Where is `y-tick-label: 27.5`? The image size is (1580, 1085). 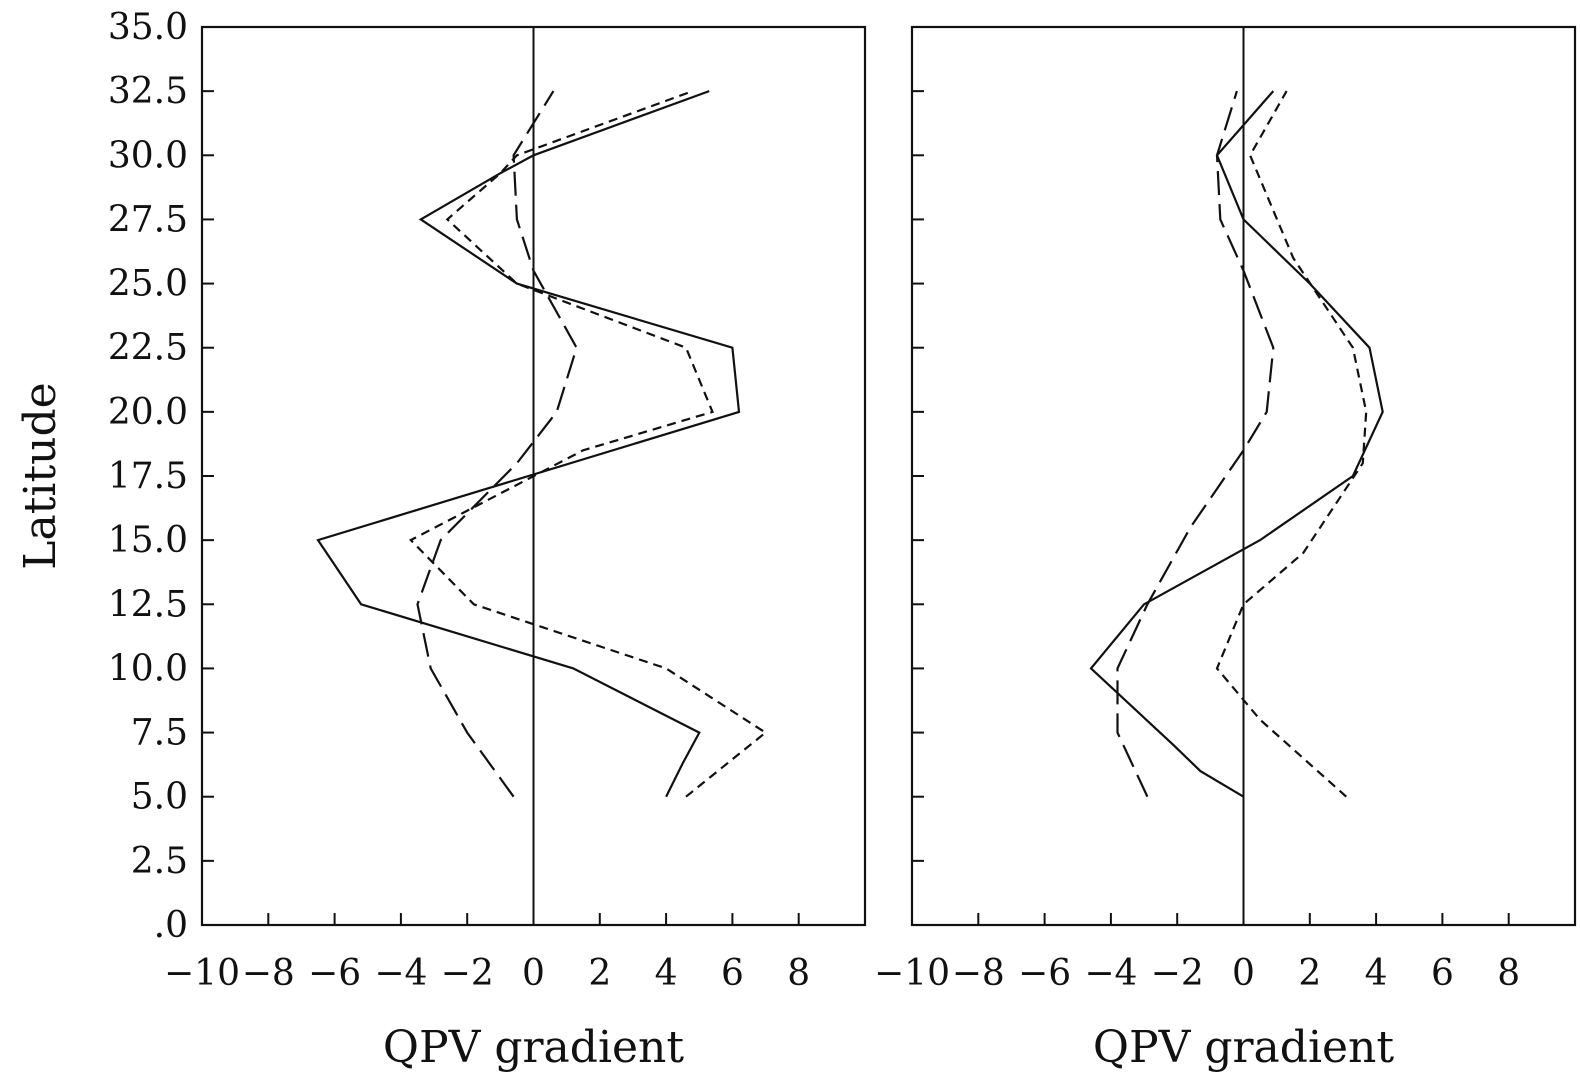
y-tick-label: 27.5 is located at coordinates (148, 219).